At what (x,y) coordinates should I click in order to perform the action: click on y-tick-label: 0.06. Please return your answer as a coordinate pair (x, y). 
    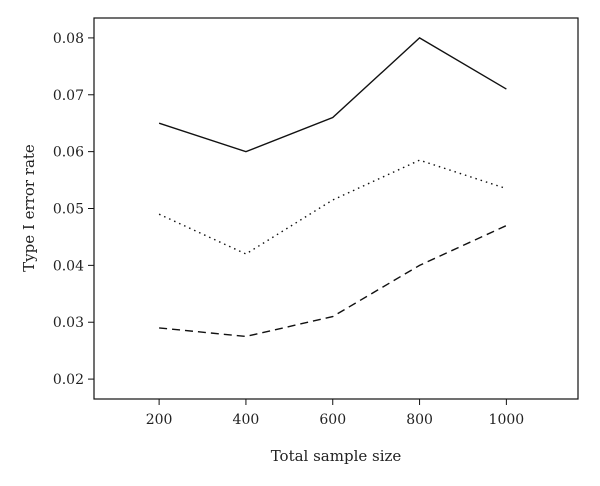
    Looking at the image, I should click on (68, 153).